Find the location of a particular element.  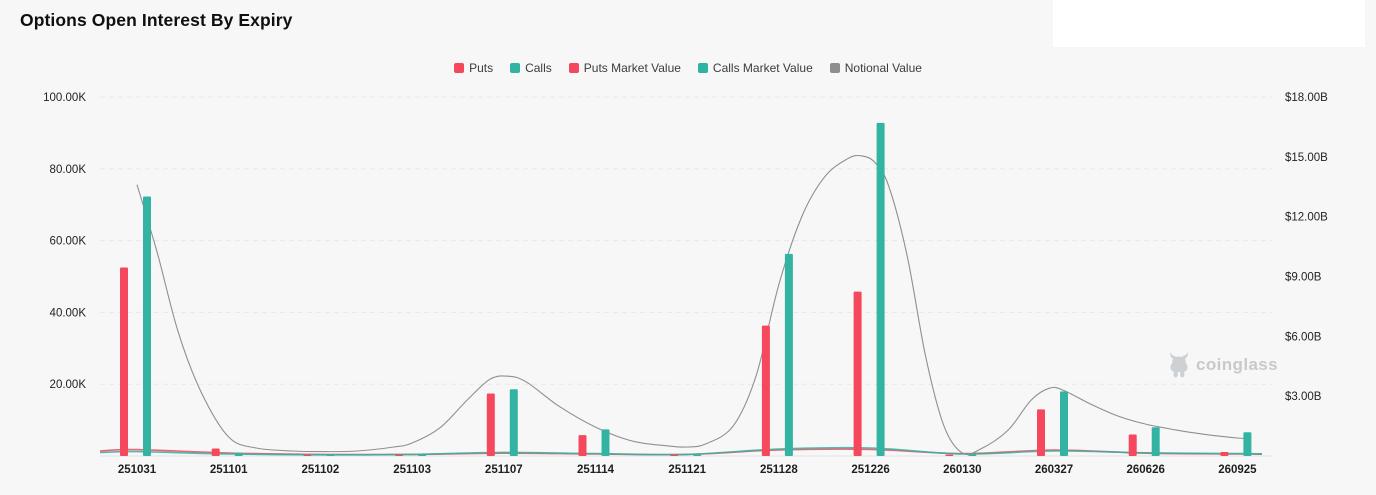

x-axis-label: 251114 is located at coordinates (596, 470).